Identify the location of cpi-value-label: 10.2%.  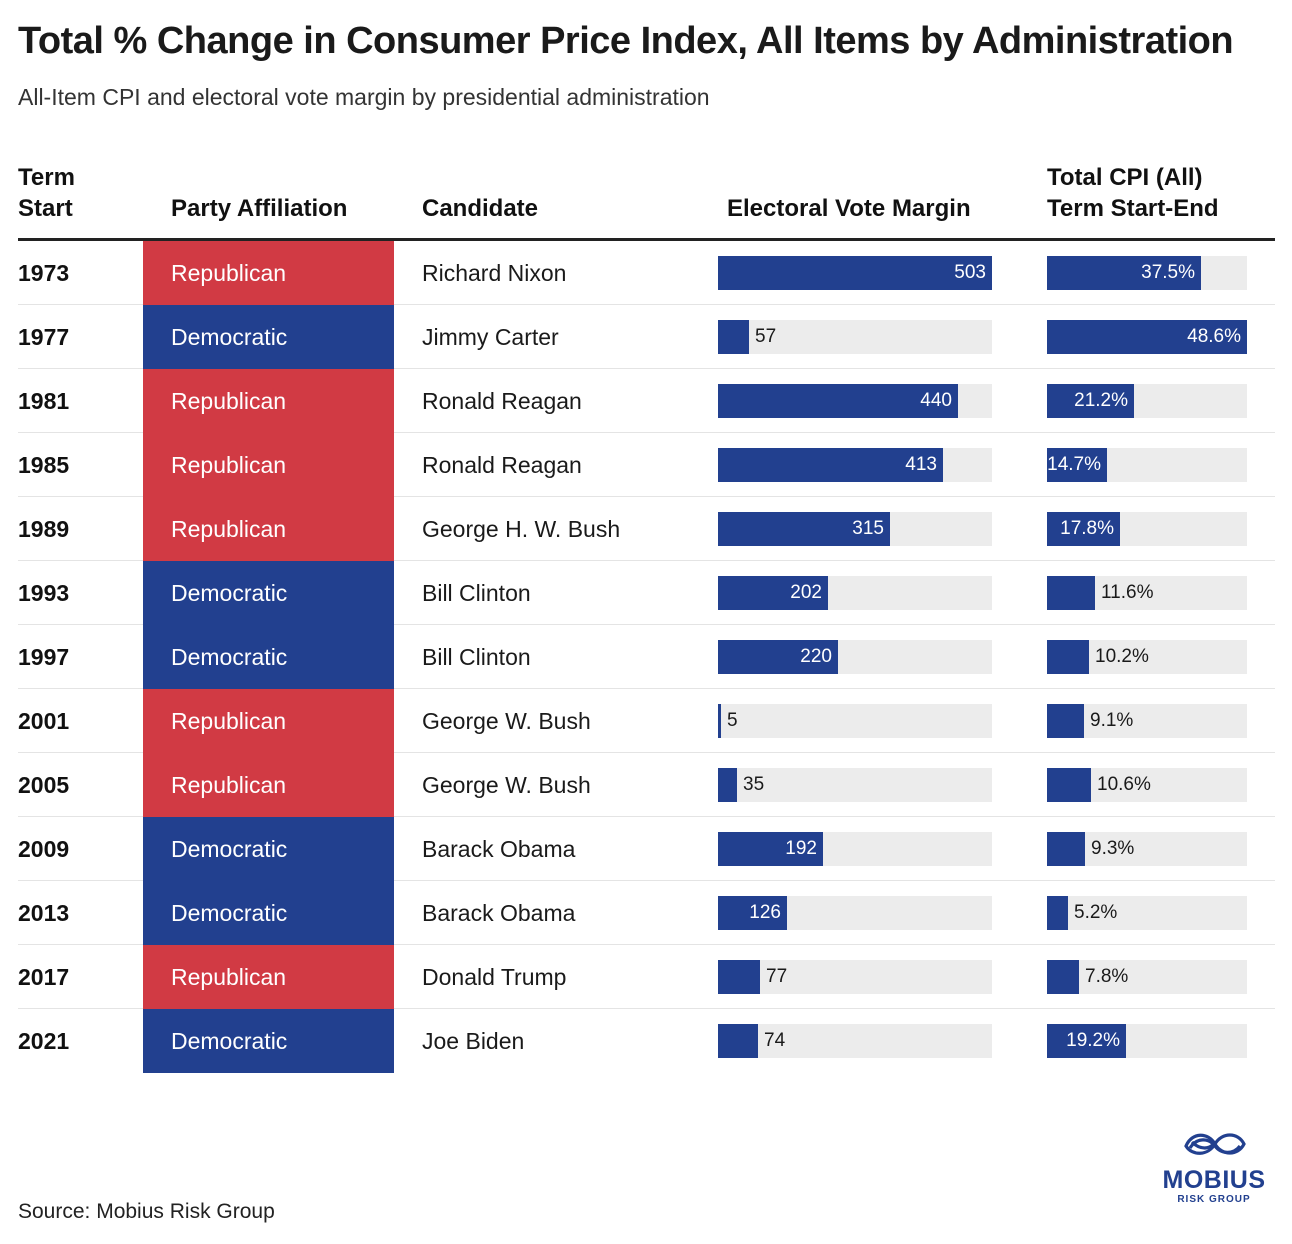
(1122, 656).